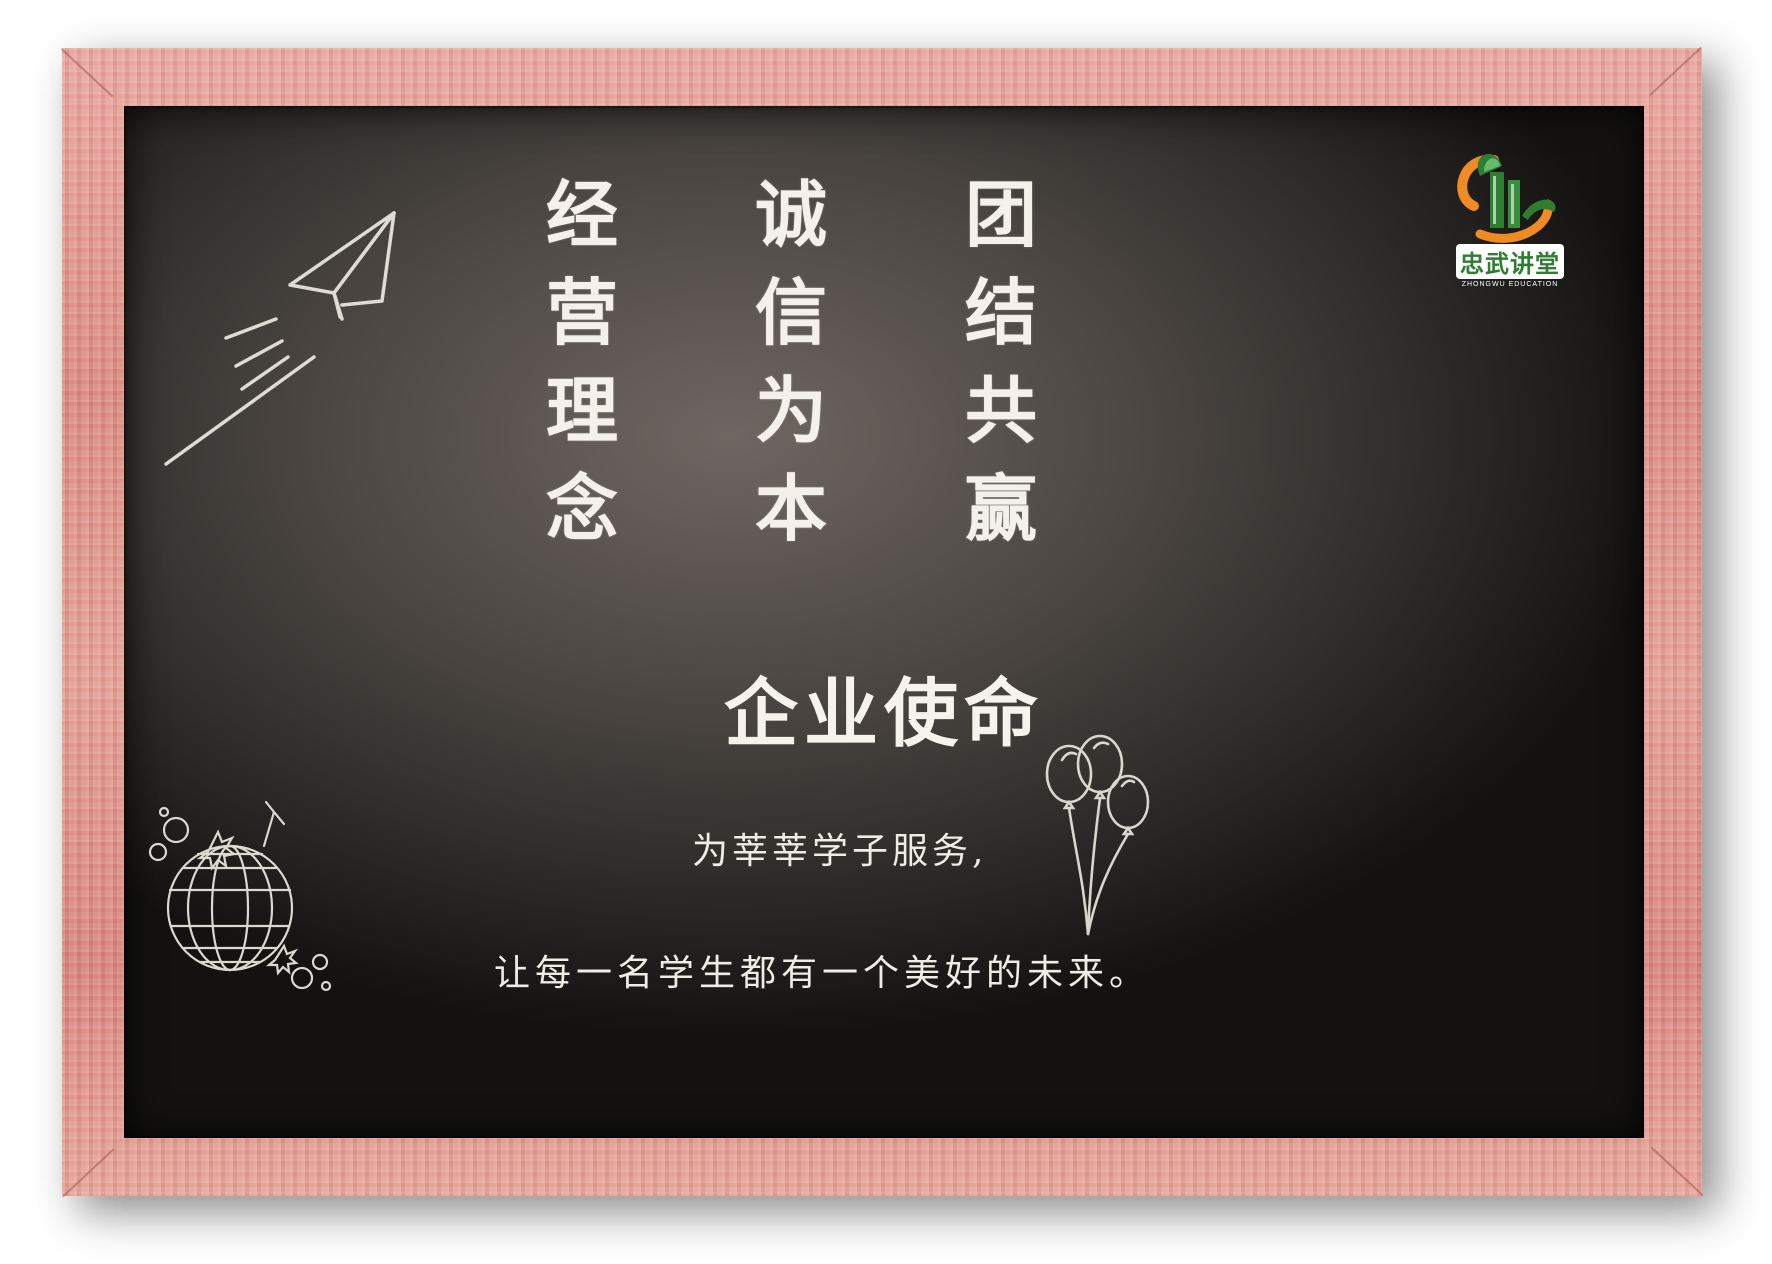 This screenshot has width=1772, height=1264. Describe the element at coordinates (87, 73) in the screenshot. I see `frame-corner-top-left` at that location.